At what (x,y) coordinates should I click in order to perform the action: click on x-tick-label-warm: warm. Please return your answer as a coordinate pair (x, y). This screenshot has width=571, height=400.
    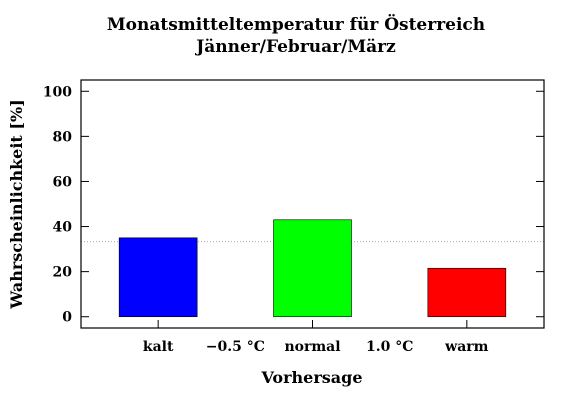
    Looking at the image, I should click on (466, 347).